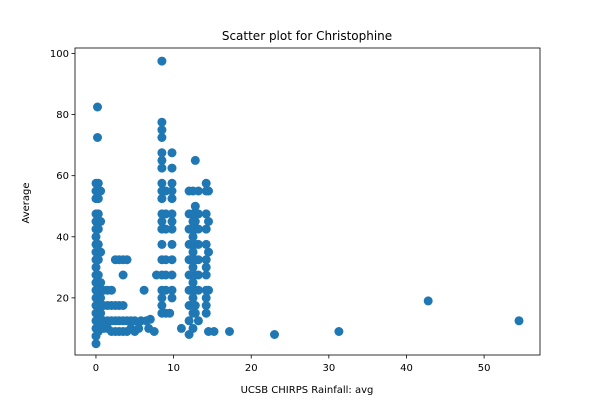 This screenshot has width=600, height=400. I want to click on y-axis-label: Average, so click(26, 202).